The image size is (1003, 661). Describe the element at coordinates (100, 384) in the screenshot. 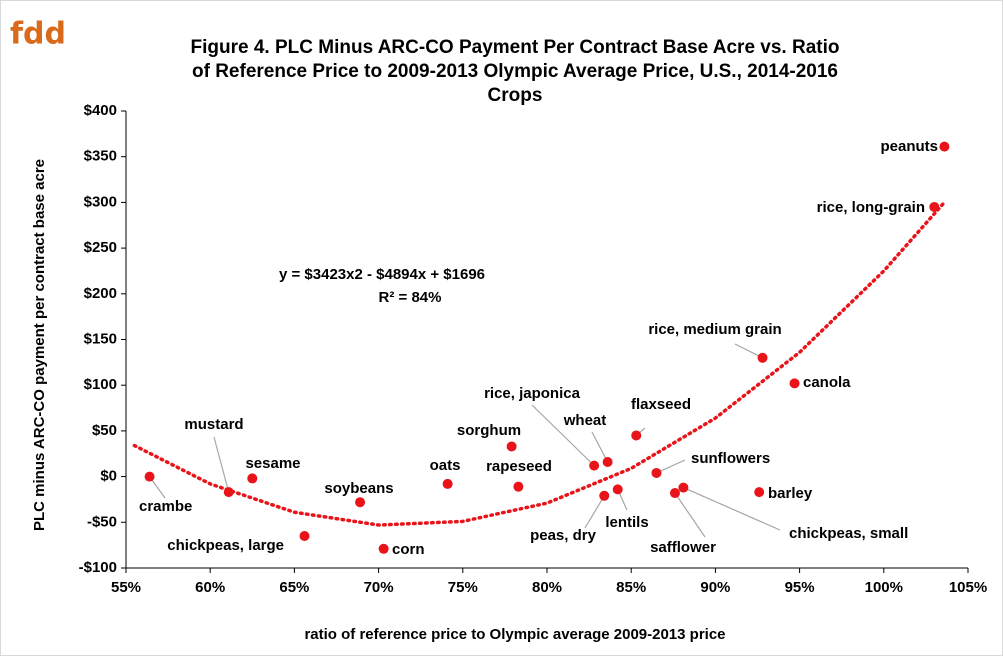

I see `y-tick-label: $100` at that location.